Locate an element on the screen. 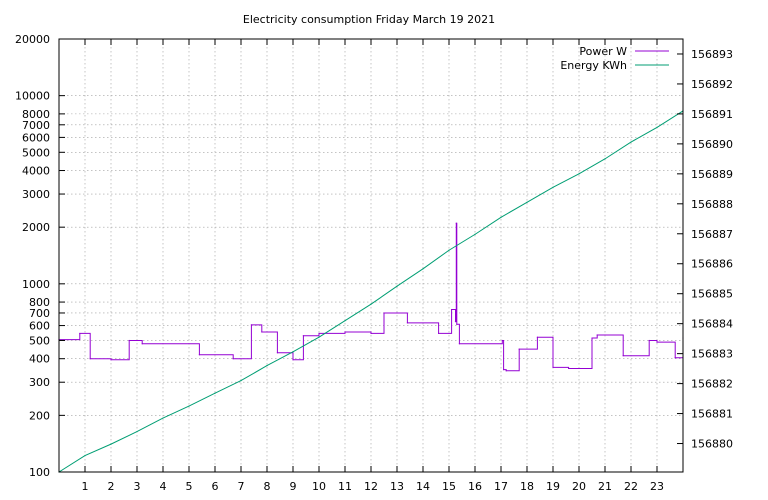 This screenshot has height=500, width=768. x-tick-label: 11 is located at coordinates (345, 486).